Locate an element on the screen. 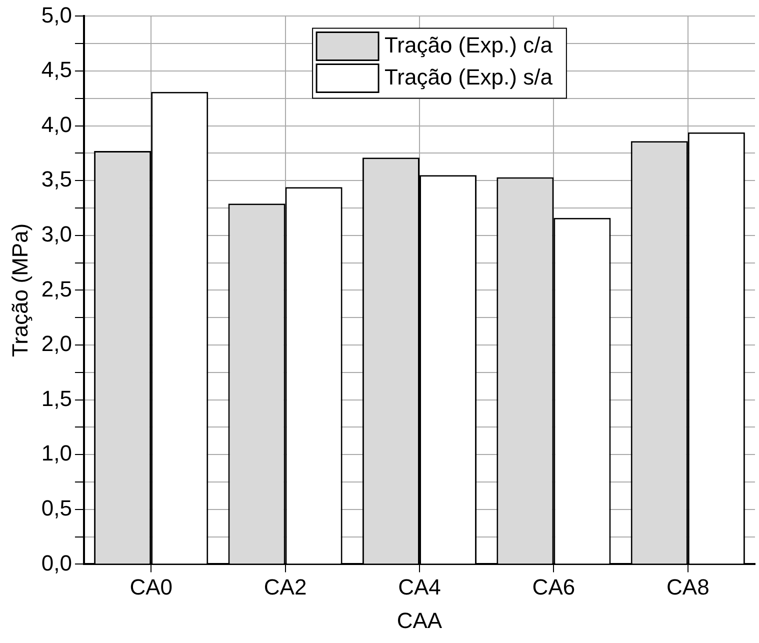 The image size is (759, 643). x-tick-label: CA4 is located at coordinates (419, 587).